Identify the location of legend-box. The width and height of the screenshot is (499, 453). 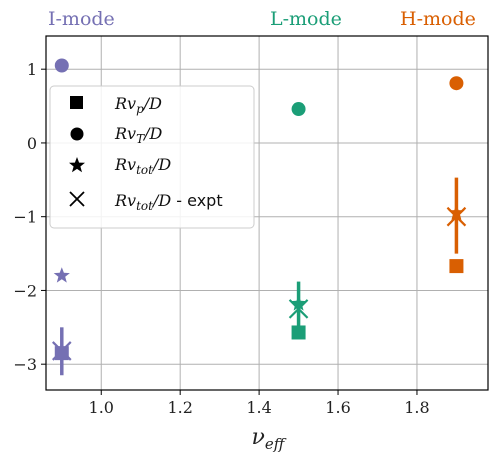
(152, 157).